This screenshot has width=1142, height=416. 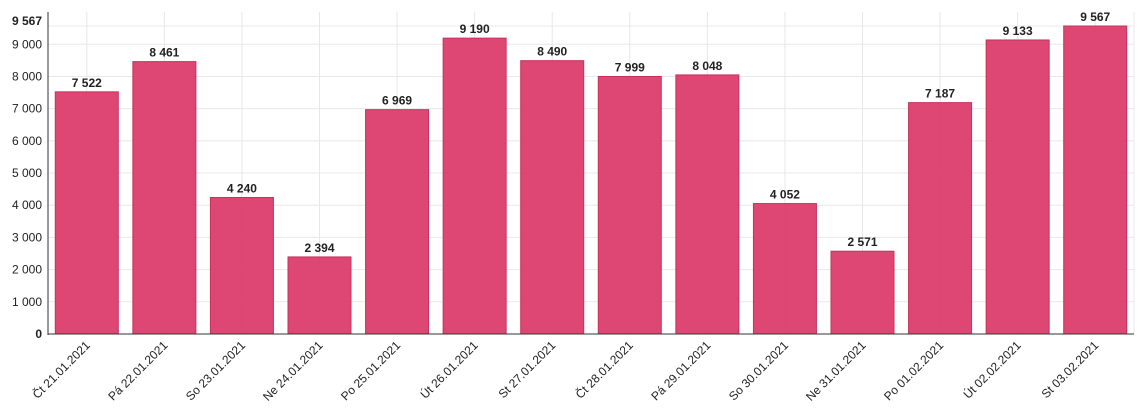 I want to click on x-tick-label: St 03.02.2021, so click(x=1070, y=369).